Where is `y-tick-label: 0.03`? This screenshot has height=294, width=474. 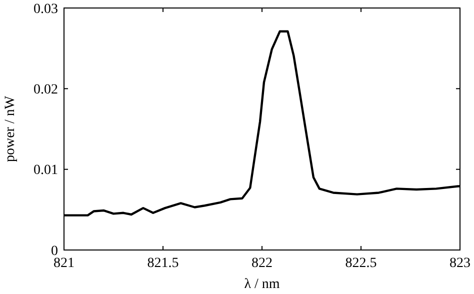
y-tick-label: 0.03 is located at coordinates (46, 9).